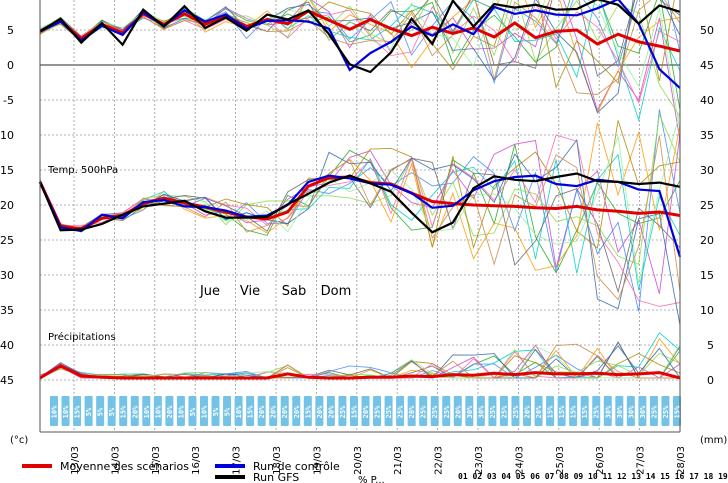 The image size is (728, 483). Describe the element at coordinates (398, 460) in the screenshot. I see `x-date-label: 21/03` at that location.